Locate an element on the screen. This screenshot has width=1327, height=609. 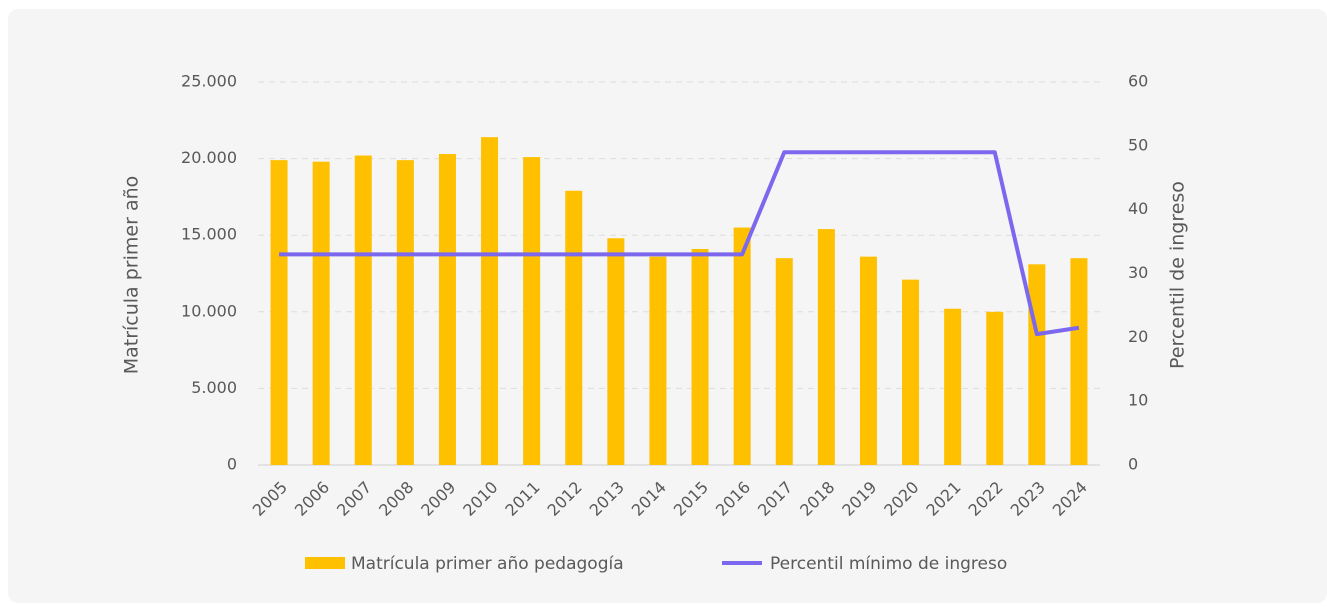
legend-label: Matrícula primer año pedagogía is located at coordinates (487, 564).